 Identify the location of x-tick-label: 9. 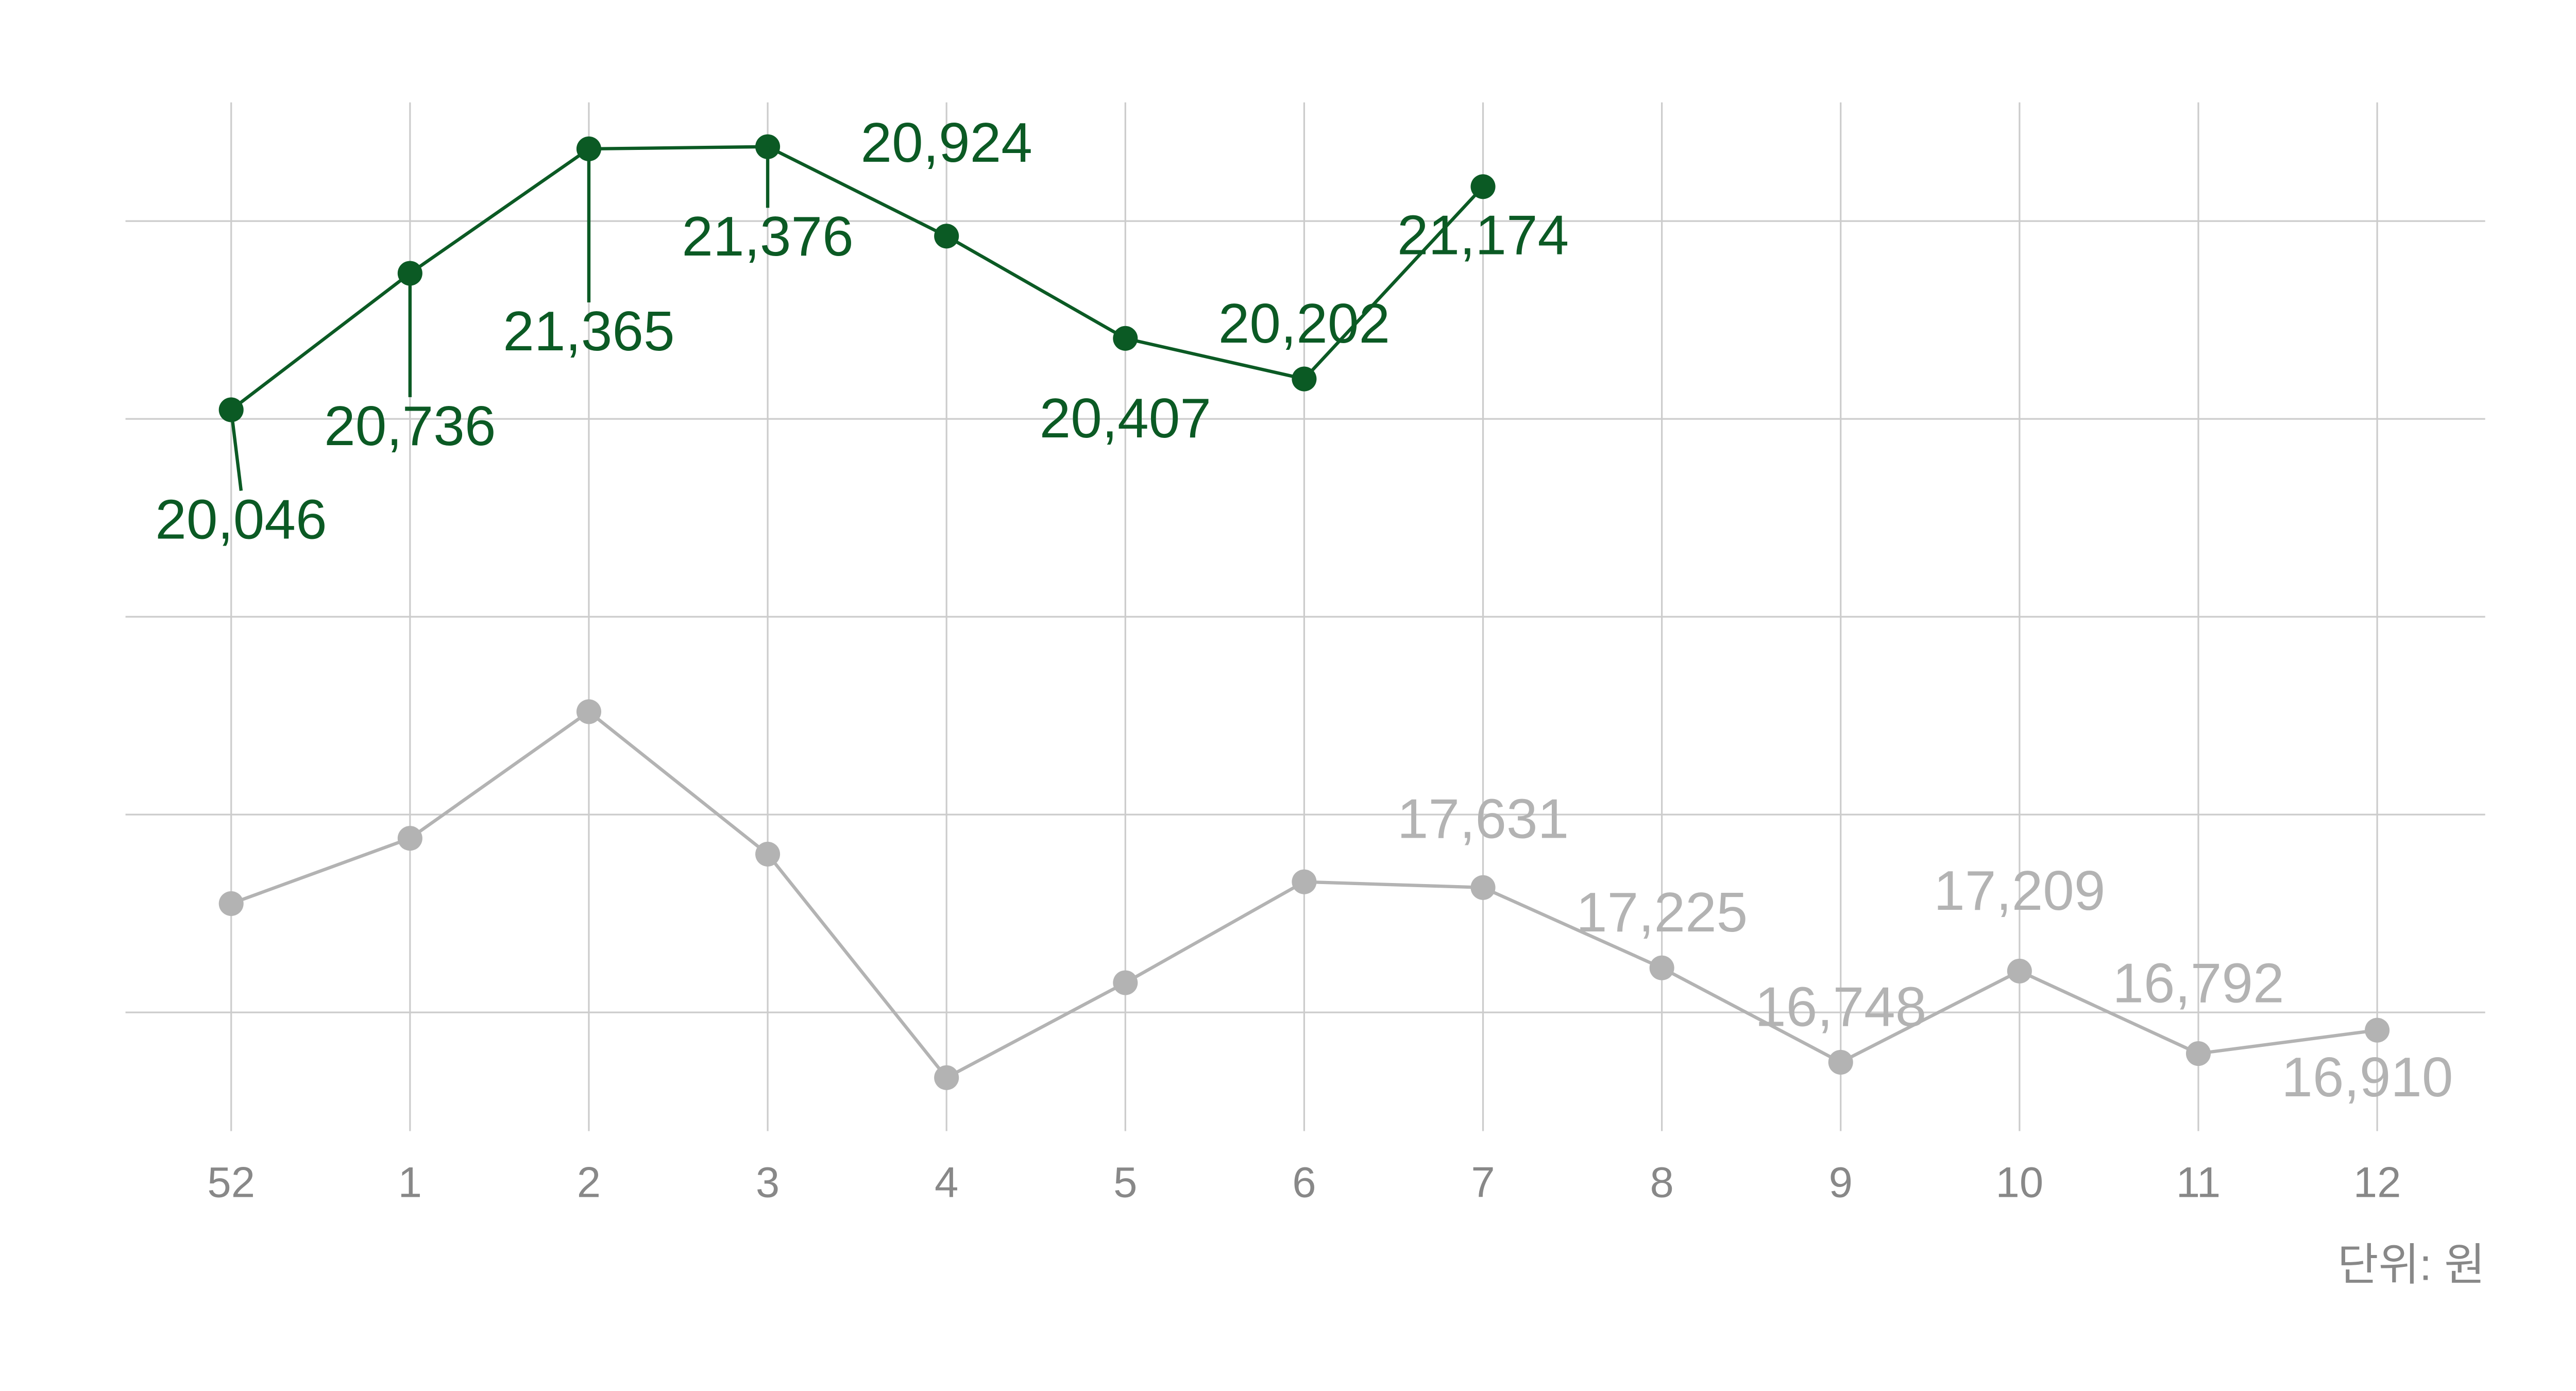
(1841, 1182).